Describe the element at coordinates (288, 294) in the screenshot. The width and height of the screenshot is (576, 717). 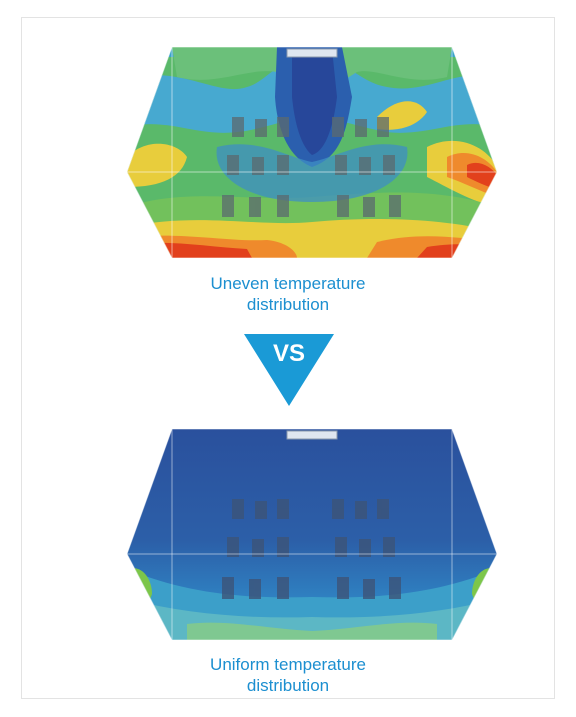
I see `uneven-temperature-caption: Uneven temperature distribution` at that location.